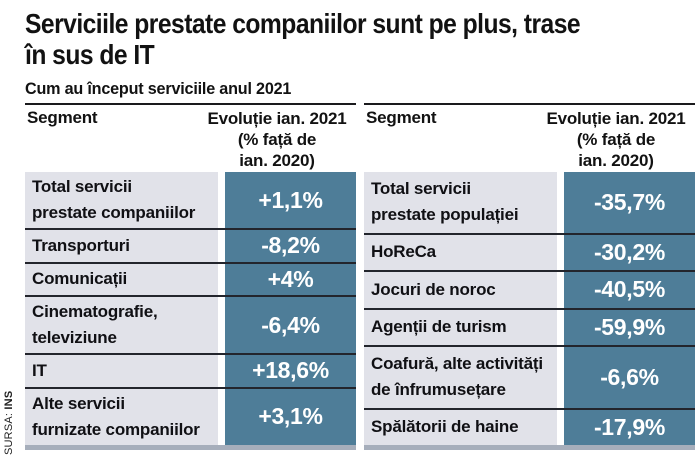  Describe the element at coordinates (290, 325) in the screenshot. I see `evolution-value: -6,4%` at that location.